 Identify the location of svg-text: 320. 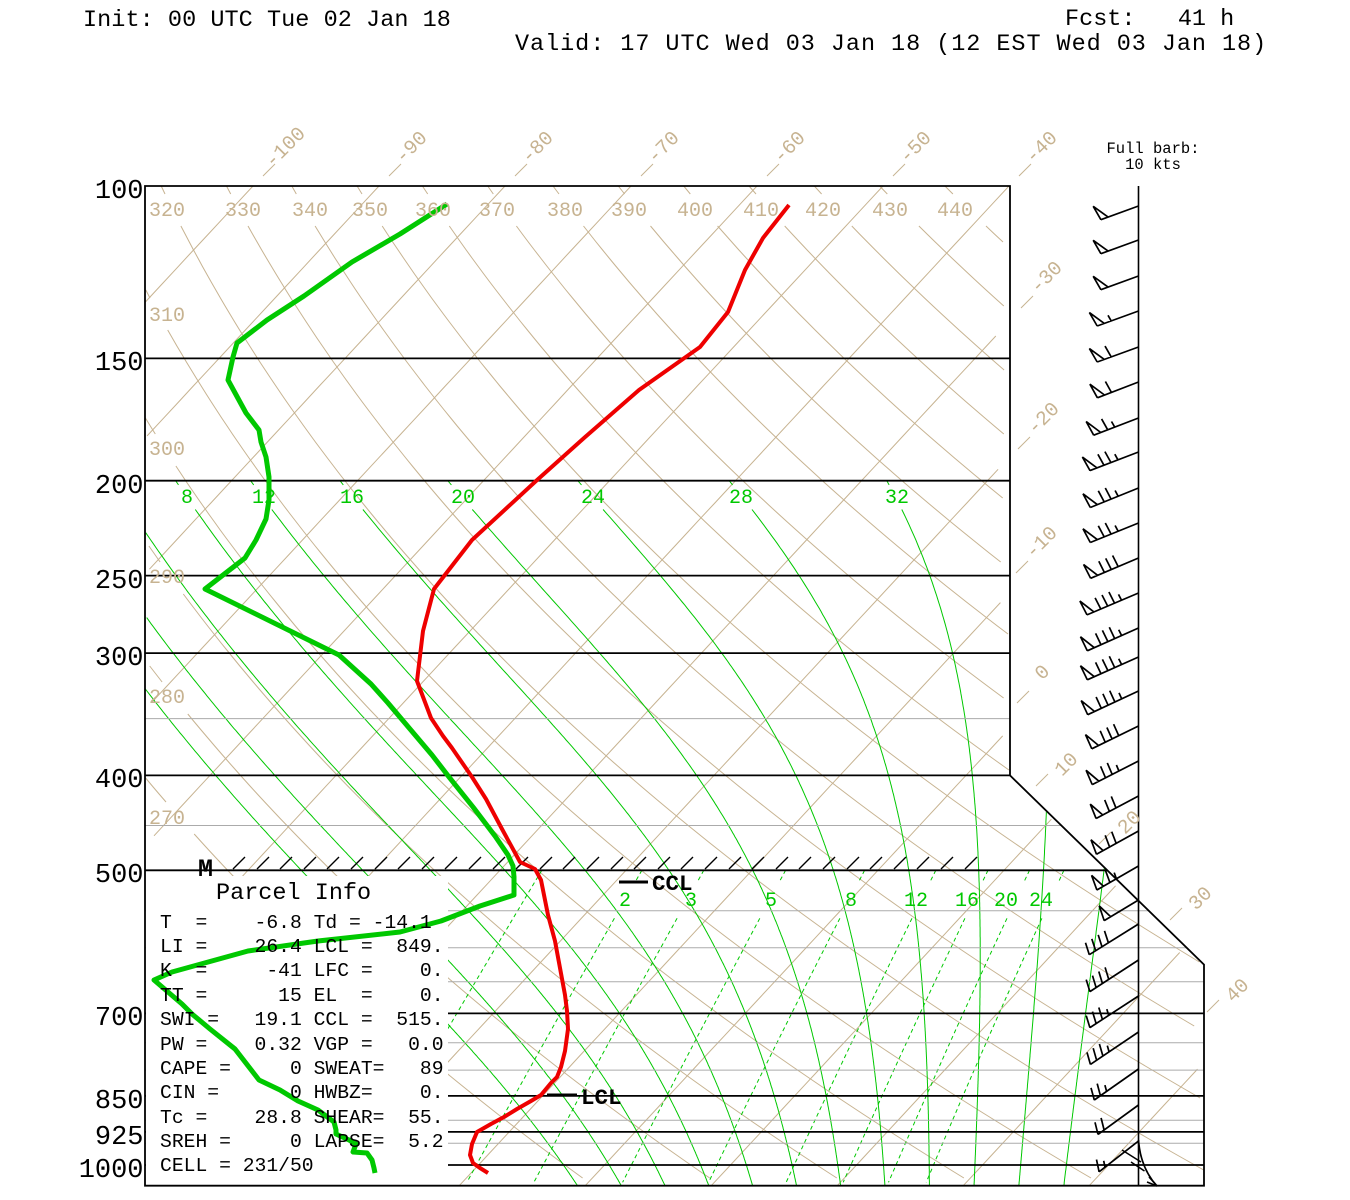
(167, 211).